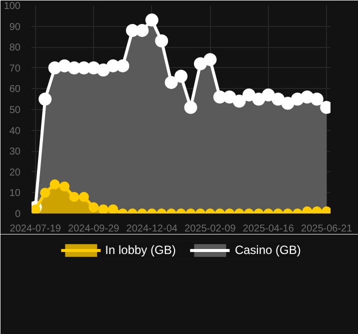  What do you see at coordinates (17, 214) in the screenshot?
I see `y-tick-label: 0` at bounding box center [17, 214].